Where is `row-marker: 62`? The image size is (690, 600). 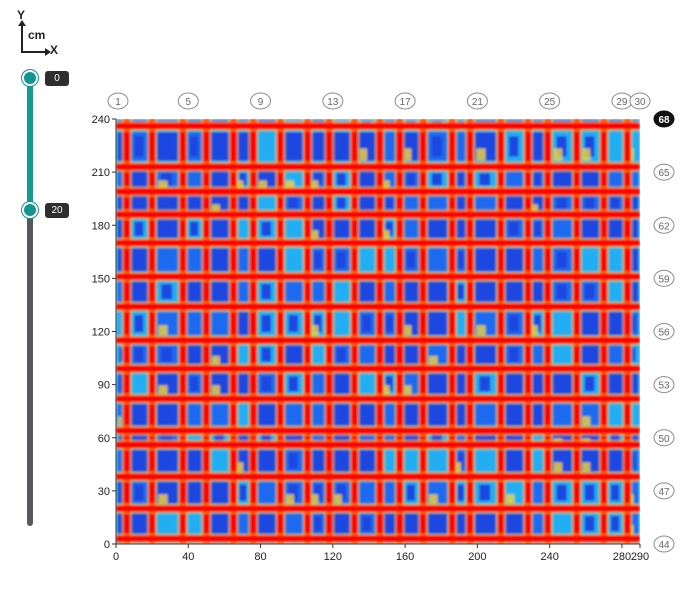 row-marker: 62 is located at coordinates (664, 225).